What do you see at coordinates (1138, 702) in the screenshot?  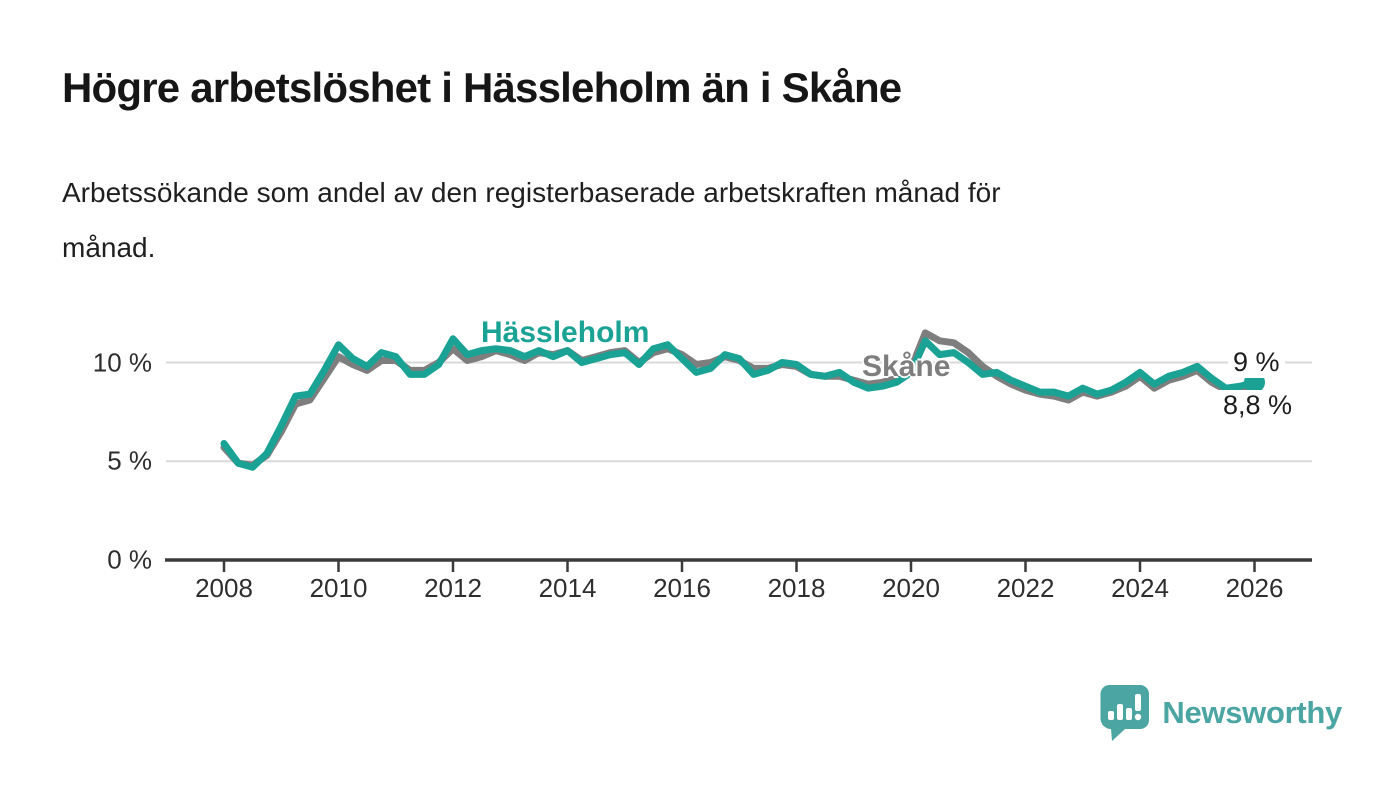 I see `logo-exclamation-bar` at bounding box center [1138, 702].